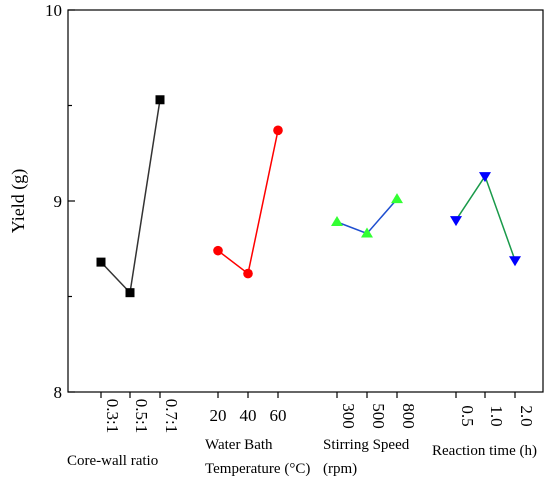 The image size is (550, 484). What do you see at coordinates (366, 445) in the screenshot?
I see `group-label: Stirring Speed` at bounding box center [366, 445].